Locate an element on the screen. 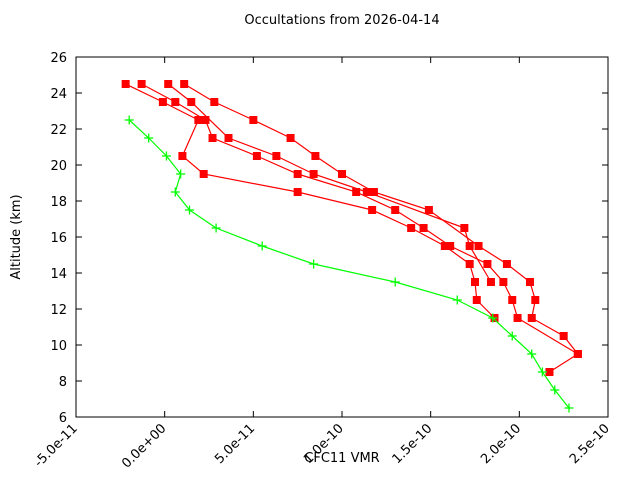  x-tick-label: 5.0e-11 is located at coordinates (235, 444).